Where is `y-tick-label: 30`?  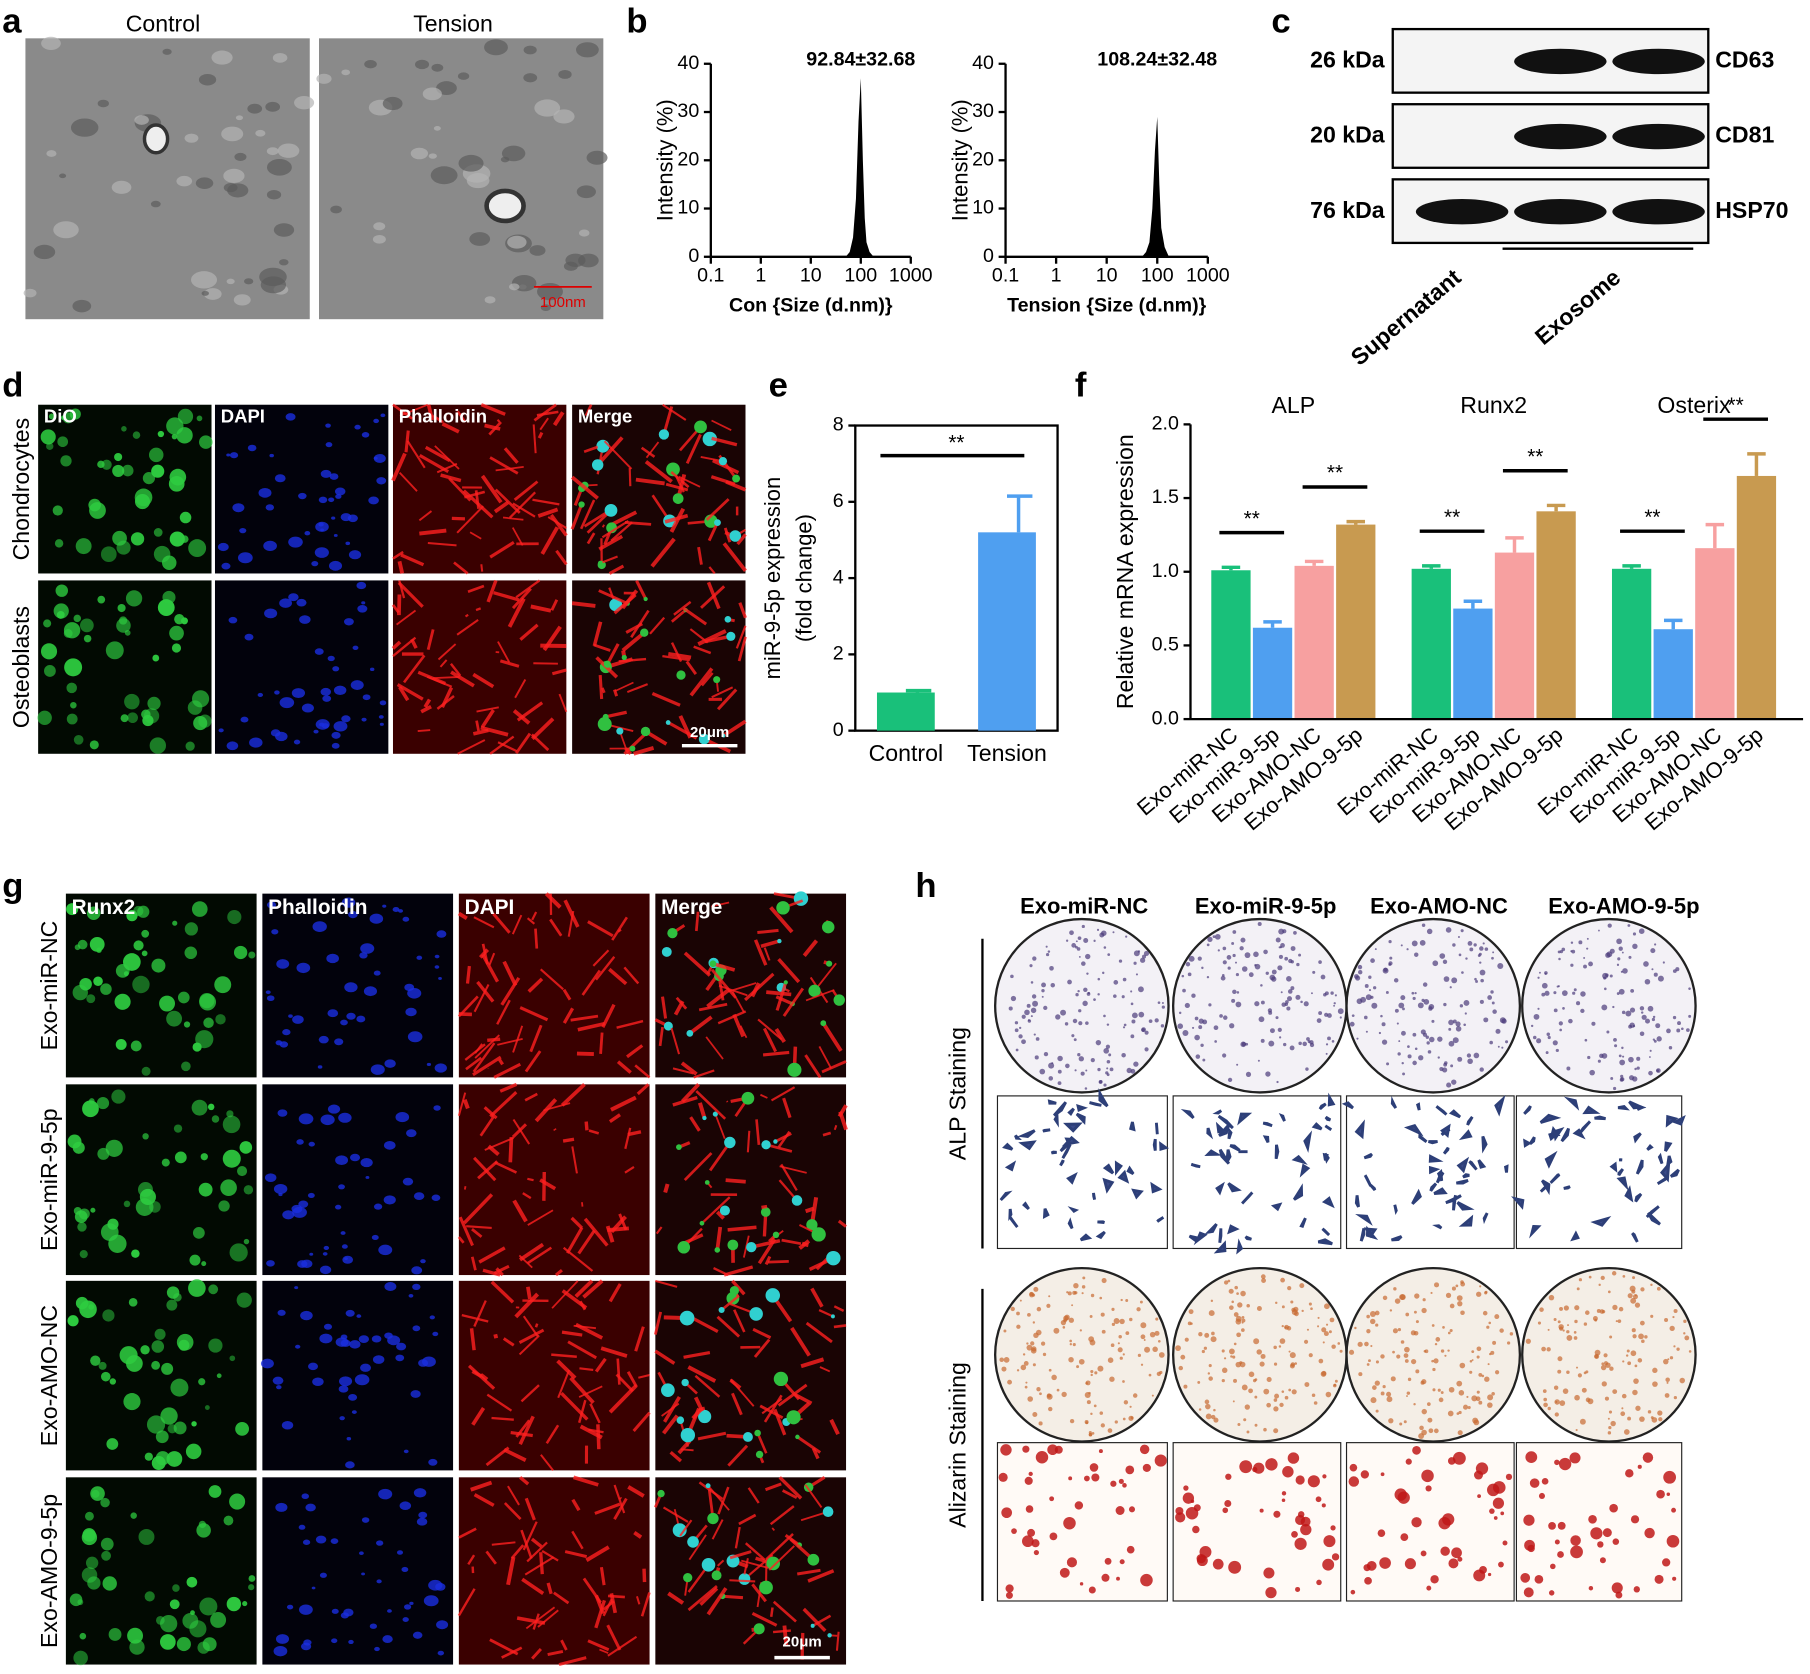
y-tick-label: 30 is located at coordinates (983, 111).